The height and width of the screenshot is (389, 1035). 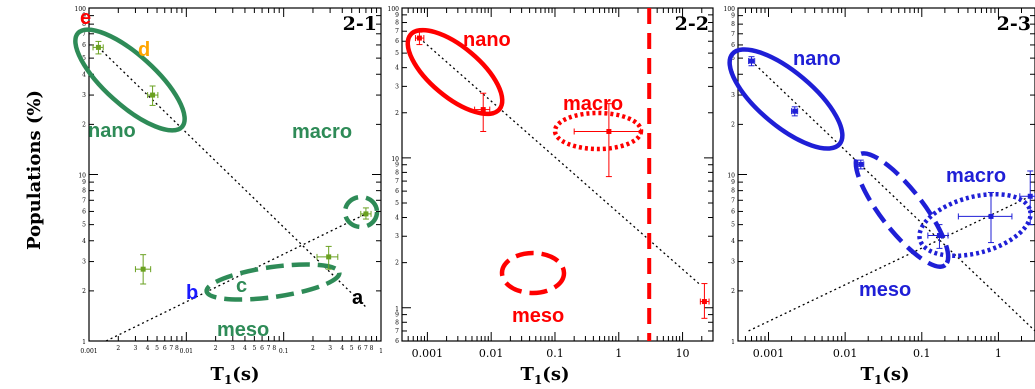 I want to click on annotation-nano: nano, so click(x=112, y=131).